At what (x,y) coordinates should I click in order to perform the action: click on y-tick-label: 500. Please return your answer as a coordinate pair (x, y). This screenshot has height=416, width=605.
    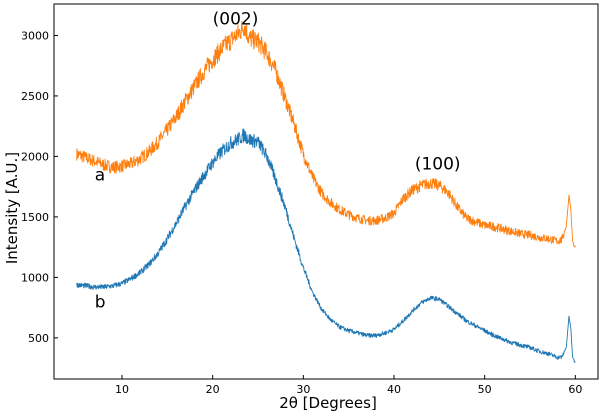
    Looking at the image, I should click on (38, 338).